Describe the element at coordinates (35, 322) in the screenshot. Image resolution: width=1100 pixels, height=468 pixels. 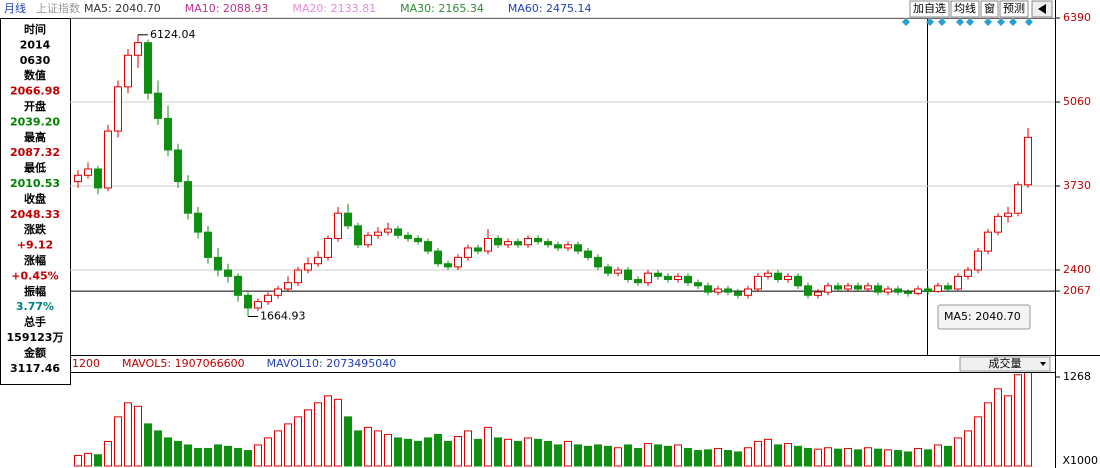
I see `sidebar-item: 总手` at that location.